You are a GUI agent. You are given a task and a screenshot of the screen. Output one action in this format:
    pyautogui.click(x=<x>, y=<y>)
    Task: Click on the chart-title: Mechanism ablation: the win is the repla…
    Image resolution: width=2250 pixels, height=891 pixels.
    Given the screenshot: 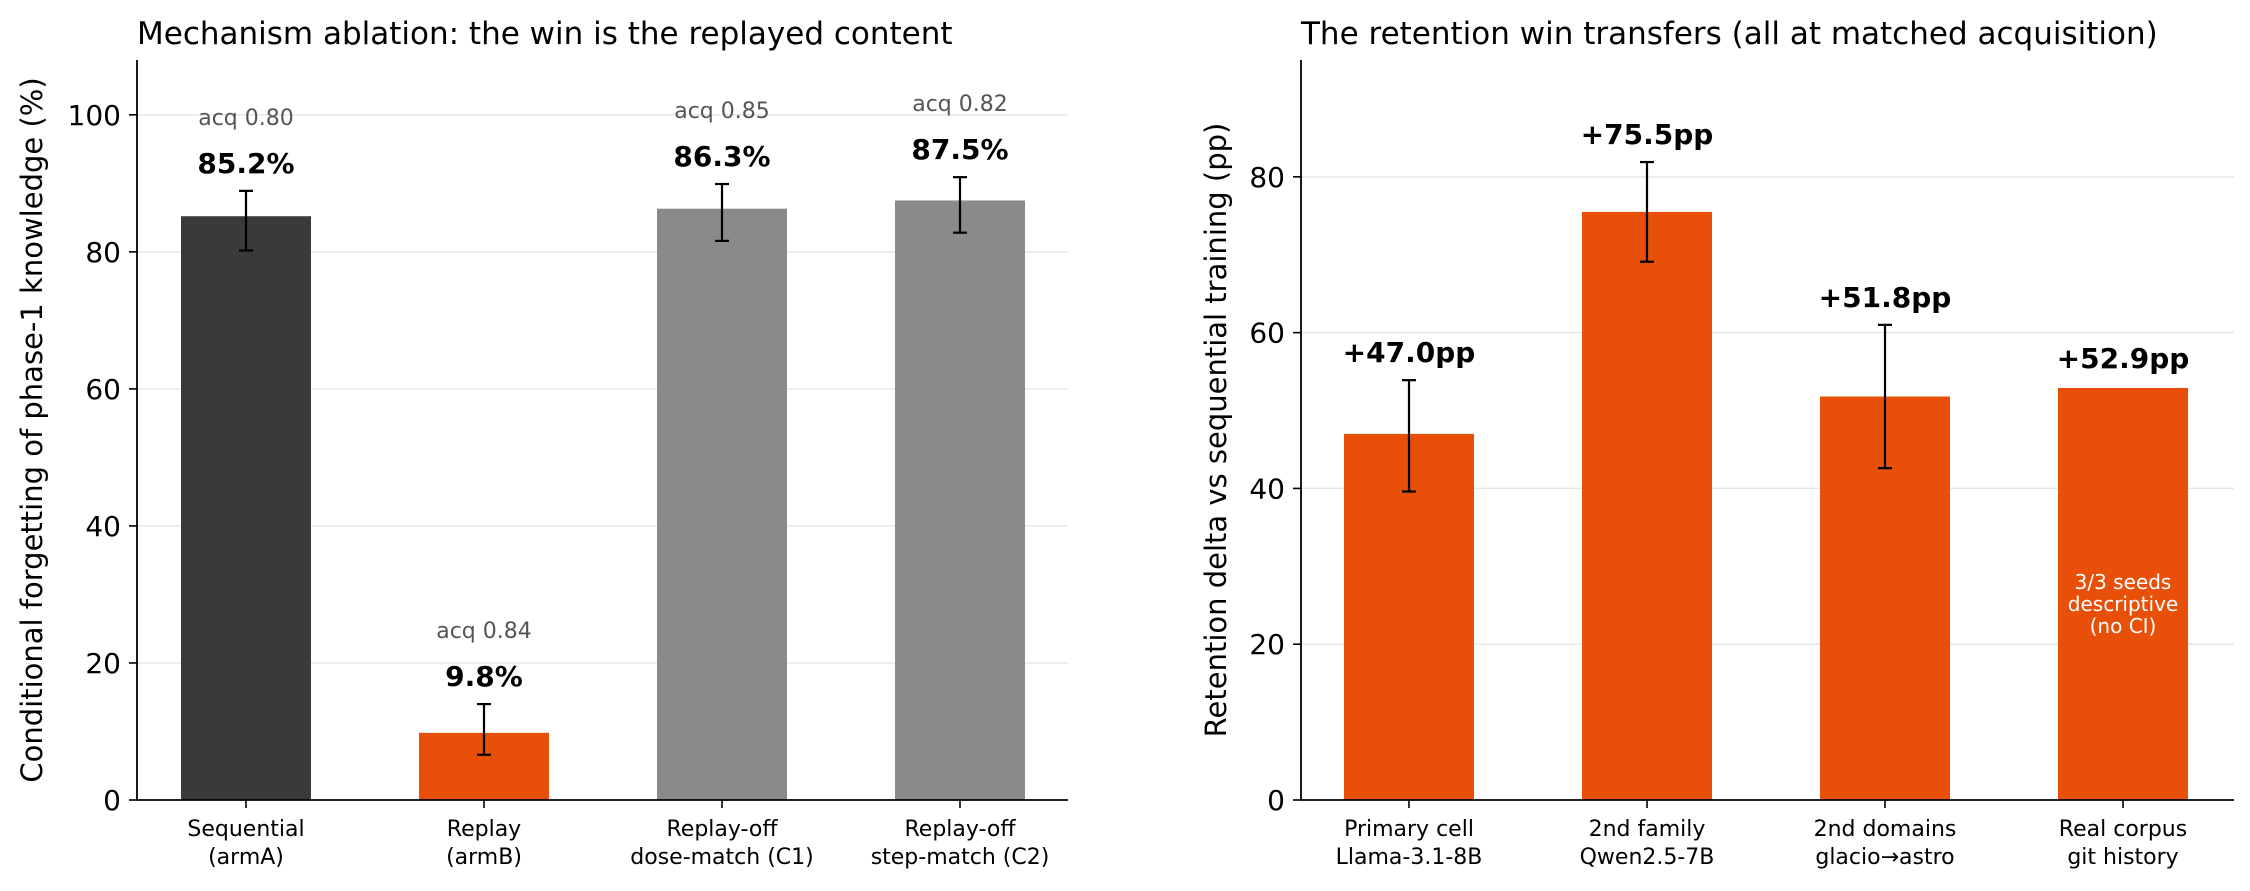 What is the action you would take?
    pyautogui.click(x=545, y=34)
    